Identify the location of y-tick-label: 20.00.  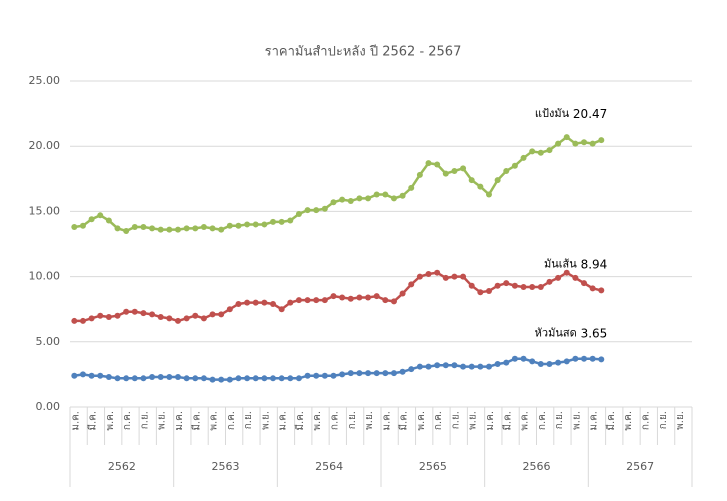
(45, 145).